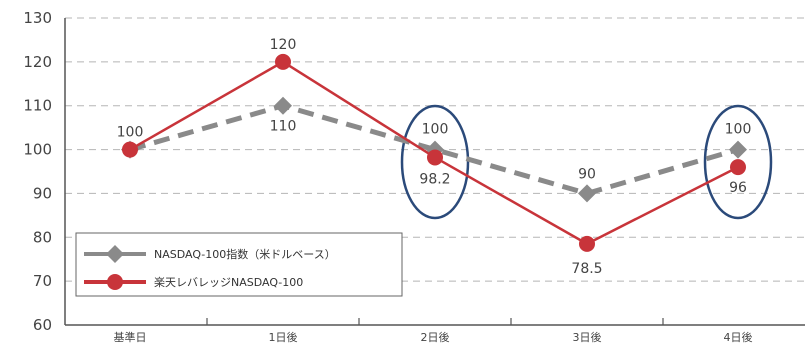  Describe the element at coordinates (42, 237) in the screenshot. I see `y-tick-label: 80` at that location.